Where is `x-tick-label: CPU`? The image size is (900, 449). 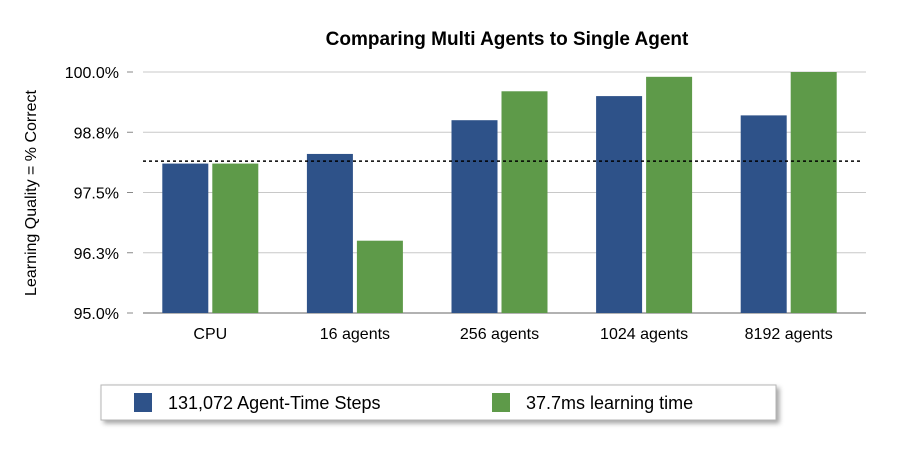
x-tick-label: CPU is located at coordinates (210, 334).